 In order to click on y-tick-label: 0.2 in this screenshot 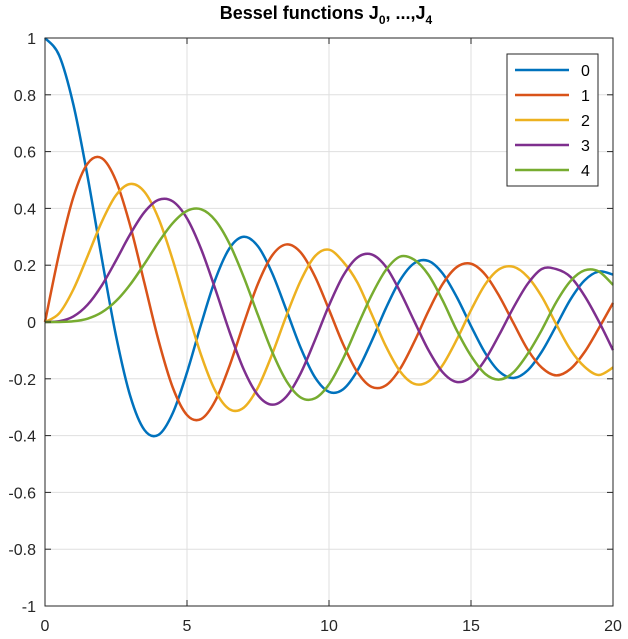, I will do `click(25, 266)`.